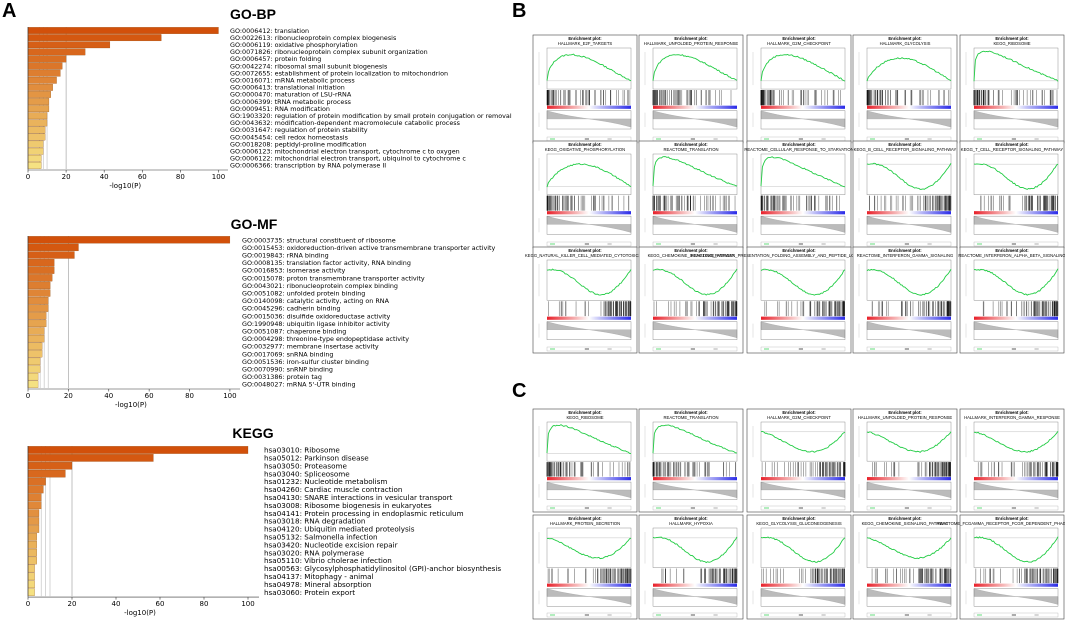  What do you see at coordinates (691, 255) in the screenshot?
I see `gene-set-name: KEGG_CHEMOKINE_SIGNALING_PATHWAY` at bounding box center [691, 255].